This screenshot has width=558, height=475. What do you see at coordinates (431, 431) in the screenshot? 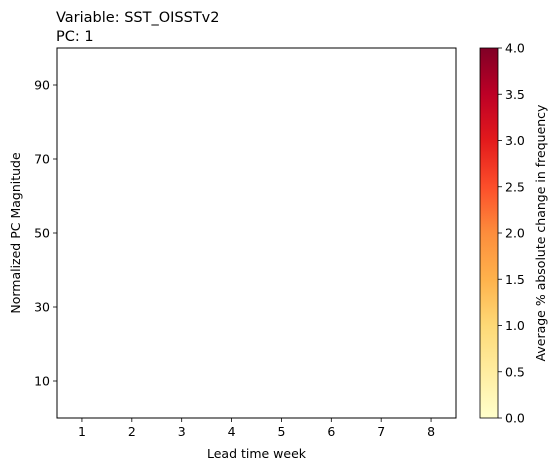
I see `x-tick-label: 8` at bounding box center [431, 431].